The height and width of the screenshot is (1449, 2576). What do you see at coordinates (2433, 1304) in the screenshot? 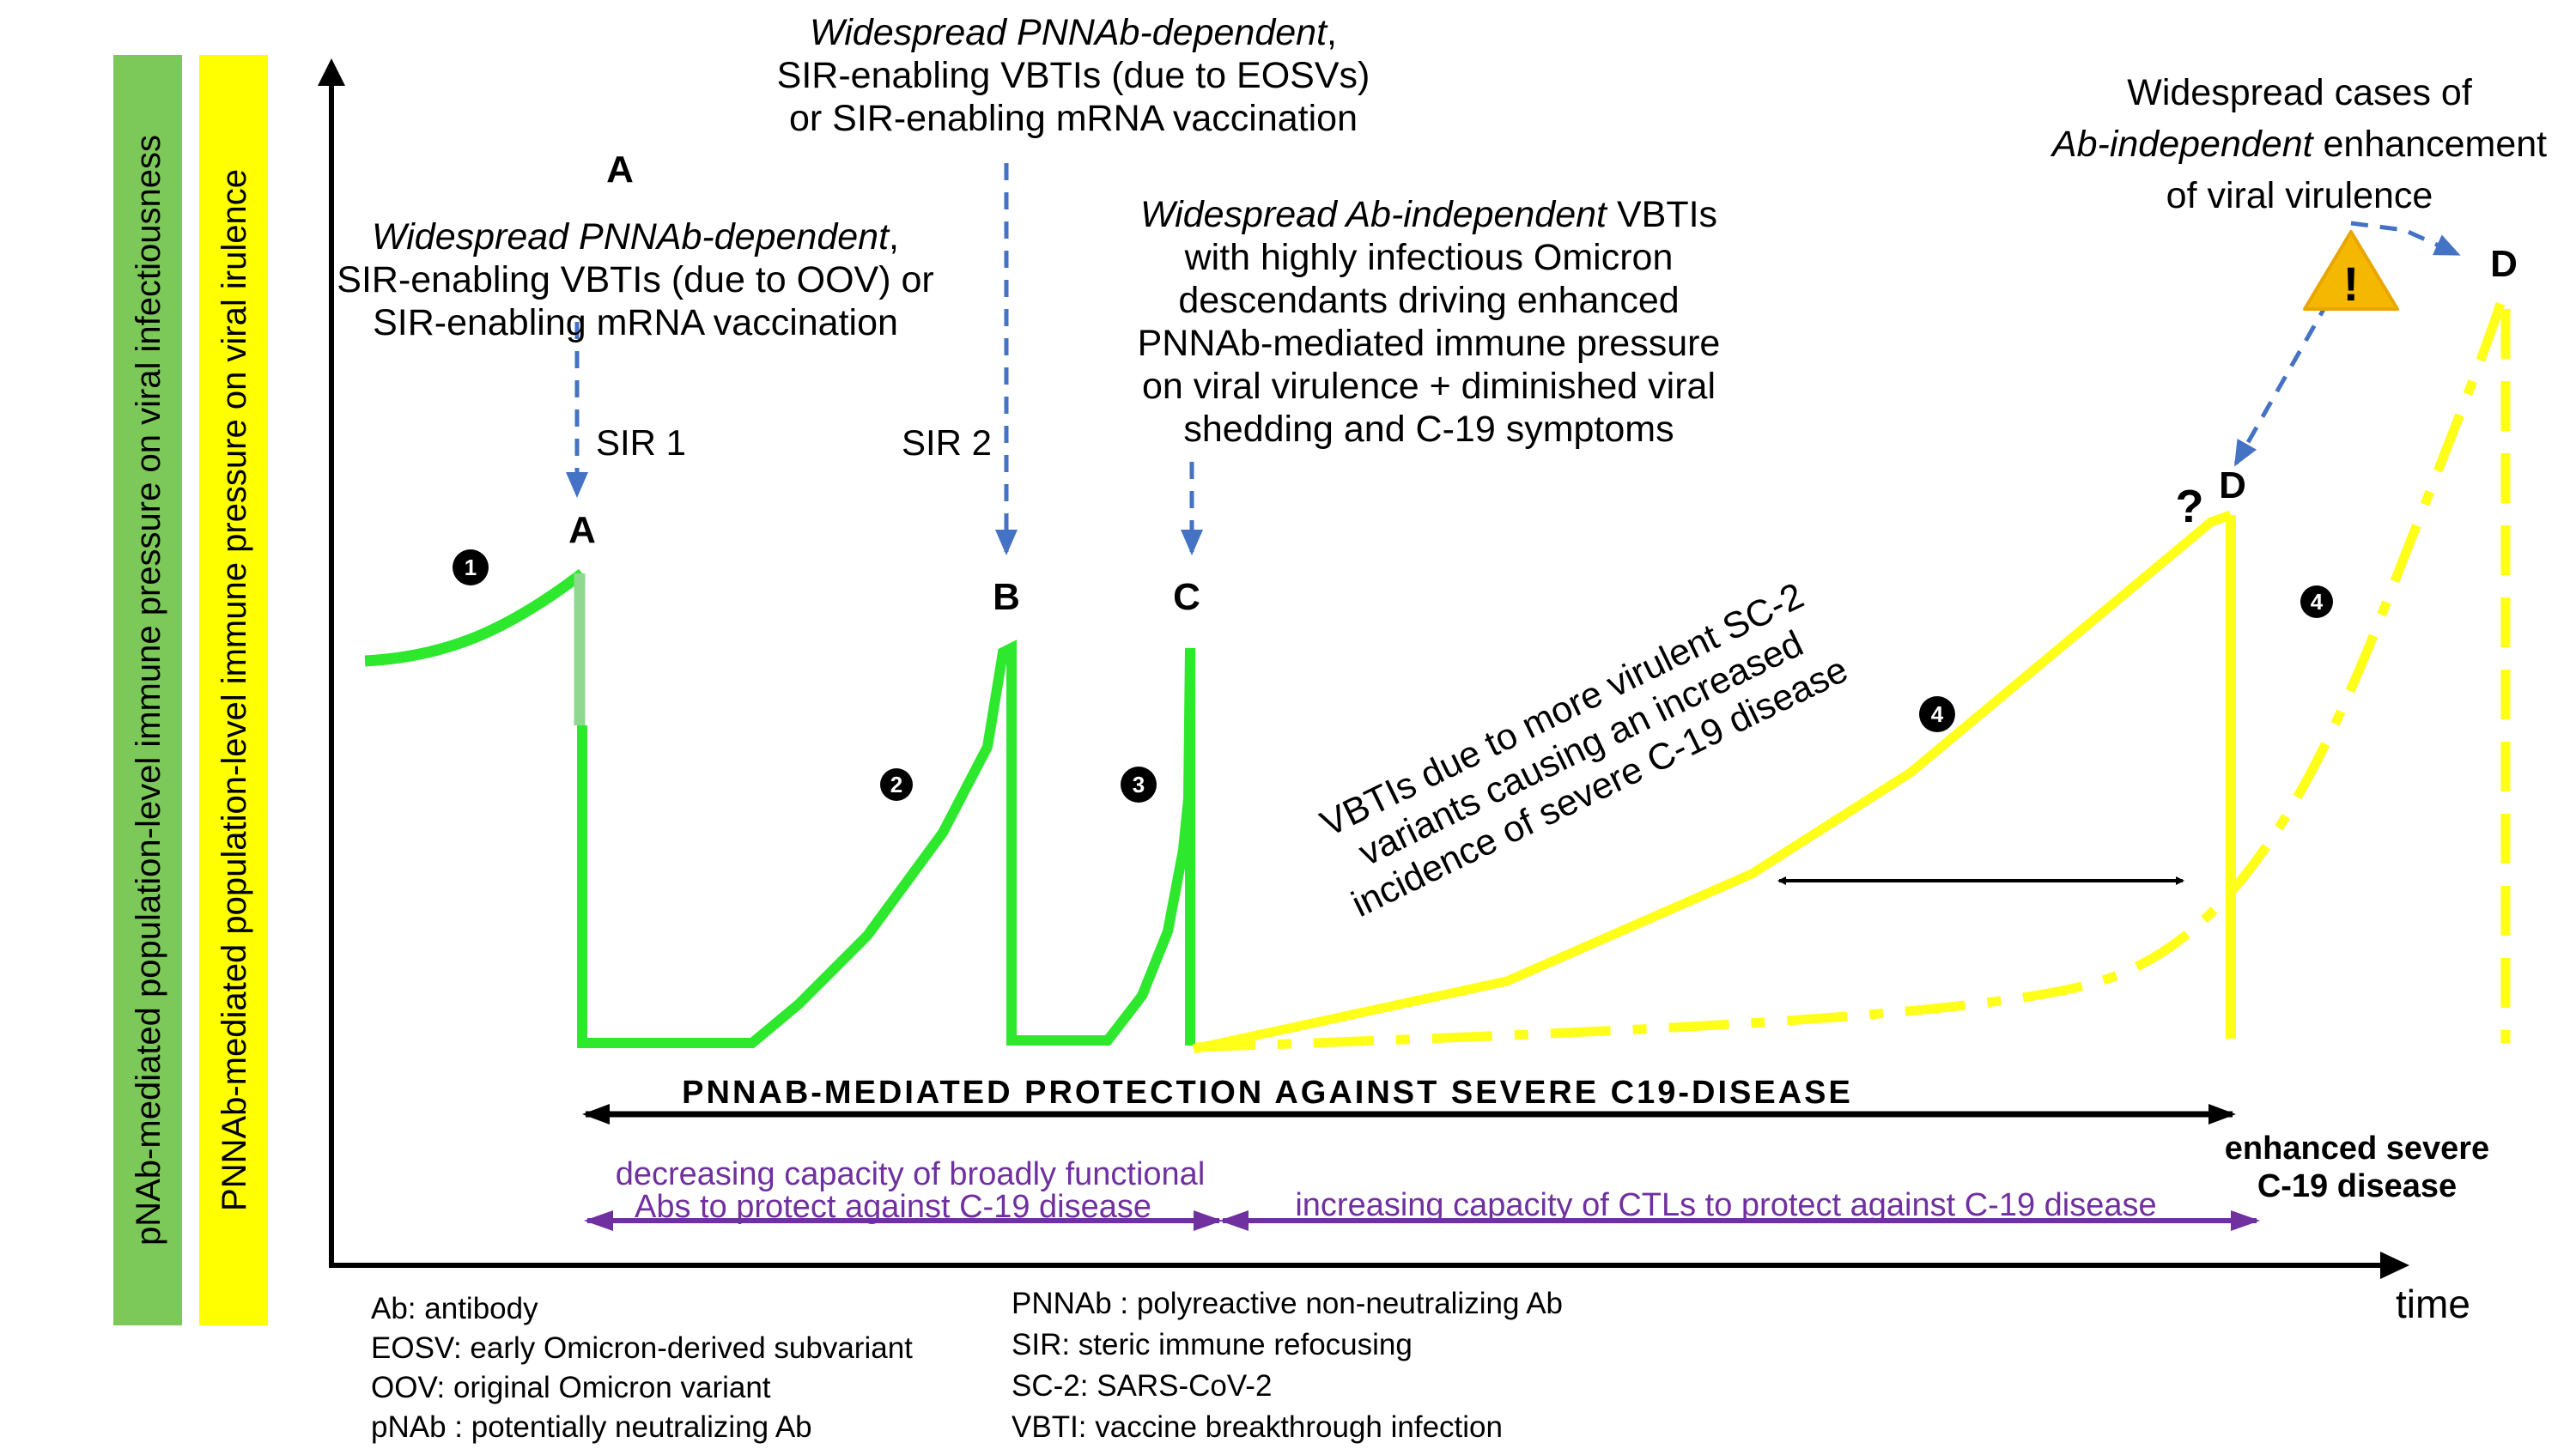
I see `x-axis-label: time` at bounding box center [2433, 1304].